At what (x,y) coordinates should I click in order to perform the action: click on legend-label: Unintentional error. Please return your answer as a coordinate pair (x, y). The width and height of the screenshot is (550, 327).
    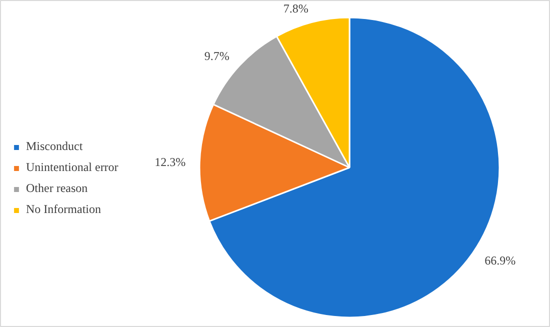
    Looking at the image, I should click on (72, 167).